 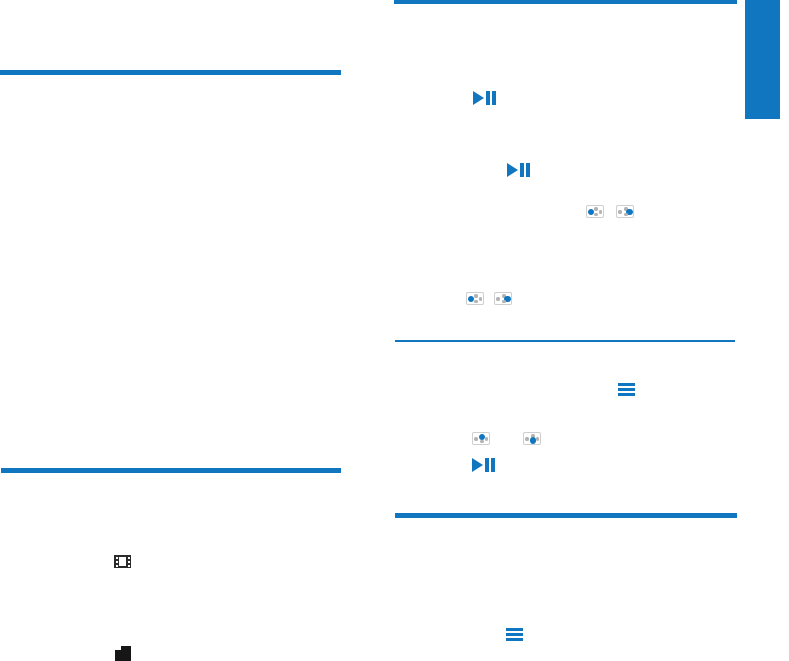 I want to click on section-rule-thin, so click(x=565, y=341).